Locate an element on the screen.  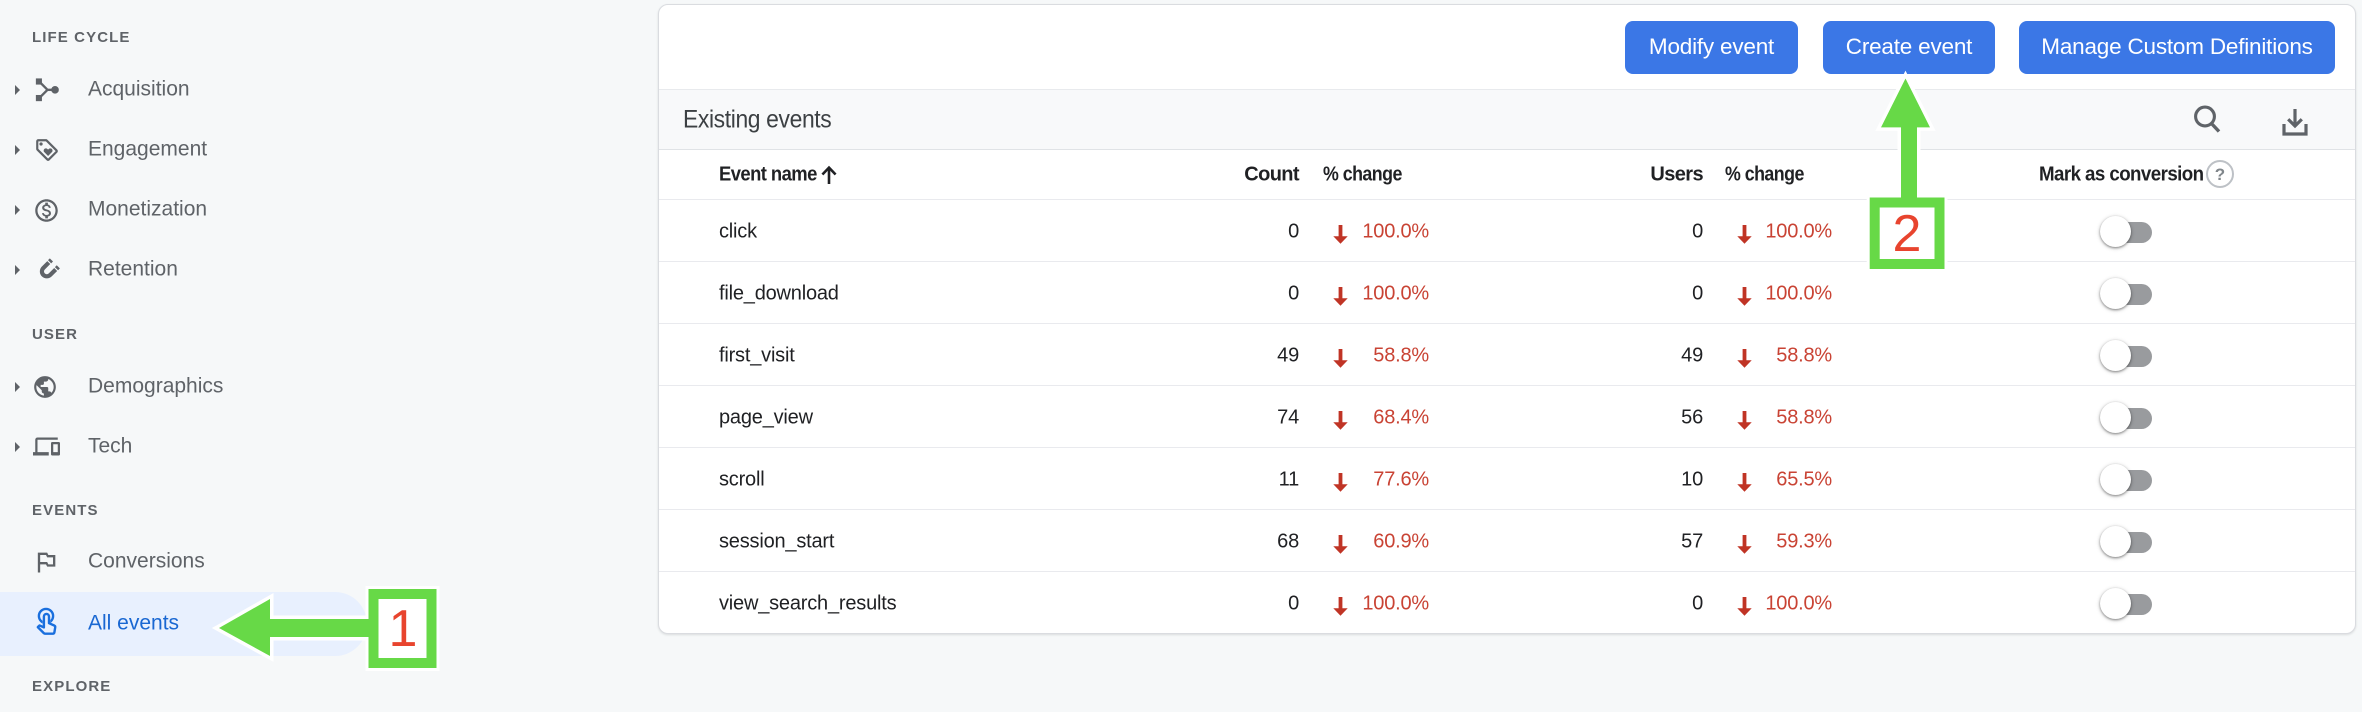
svg-text: 2 is located at coordinates (1907, 234).